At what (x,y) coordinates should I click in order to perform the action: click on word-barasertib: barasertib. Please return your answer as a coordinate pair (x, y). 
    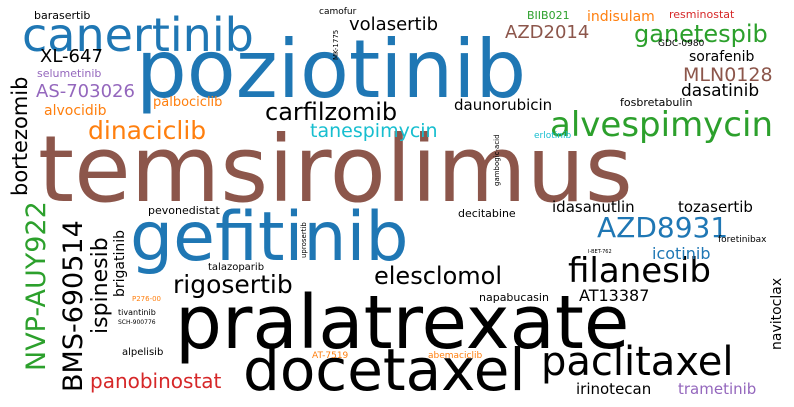
    Looking at the image, I should click on (62, 15).